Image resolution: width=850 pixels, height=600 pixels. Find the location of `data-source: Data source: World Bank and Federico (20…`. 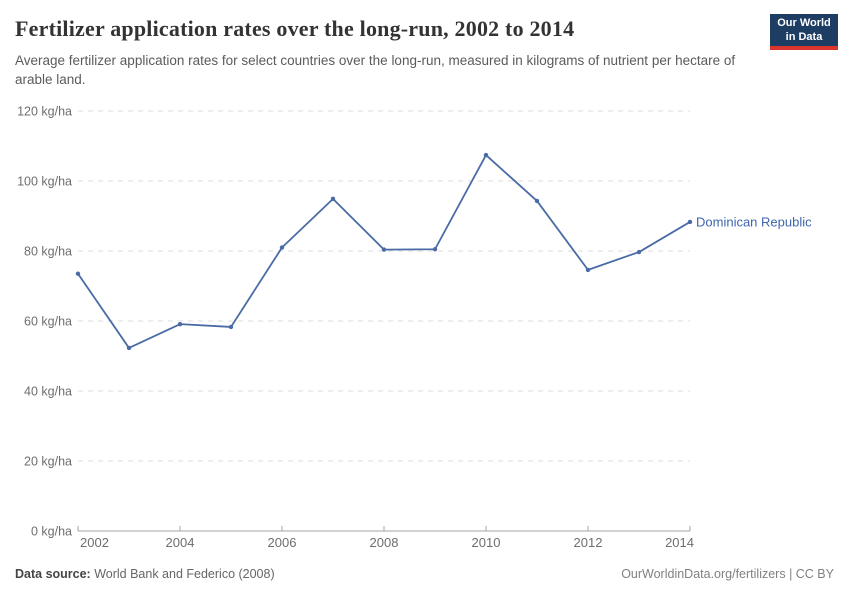

data-source: Data source: World Bank and Federico (20… is located at coordinates (145, 574).